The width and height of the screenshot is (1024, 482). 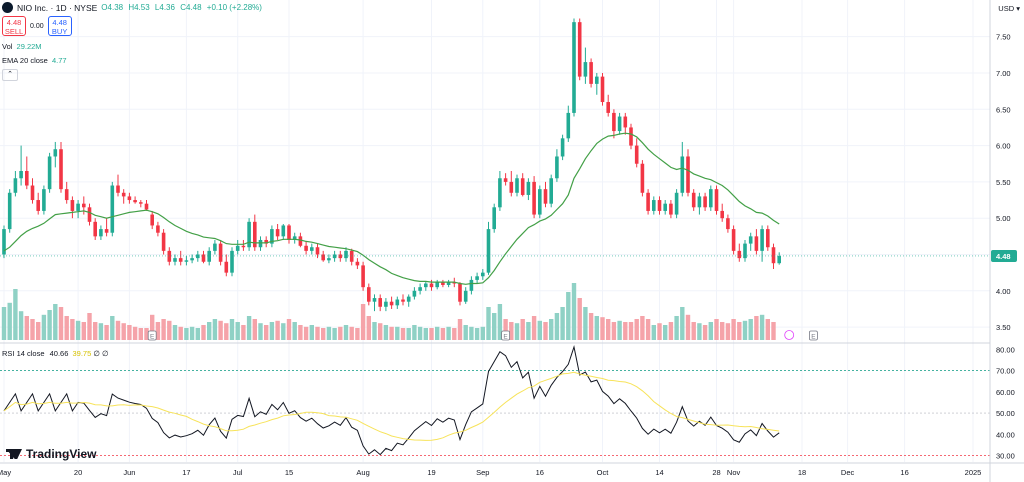 What do you see at coordinates (789, 335) in the screenshot?
I see `lightning-icon` at bounding box center [789, 335].